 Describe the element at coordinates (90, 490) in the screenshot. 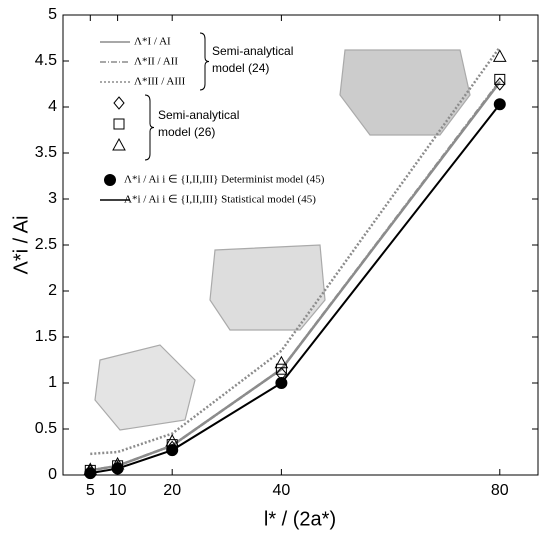

I see `x-tick-label: 5` at that location.